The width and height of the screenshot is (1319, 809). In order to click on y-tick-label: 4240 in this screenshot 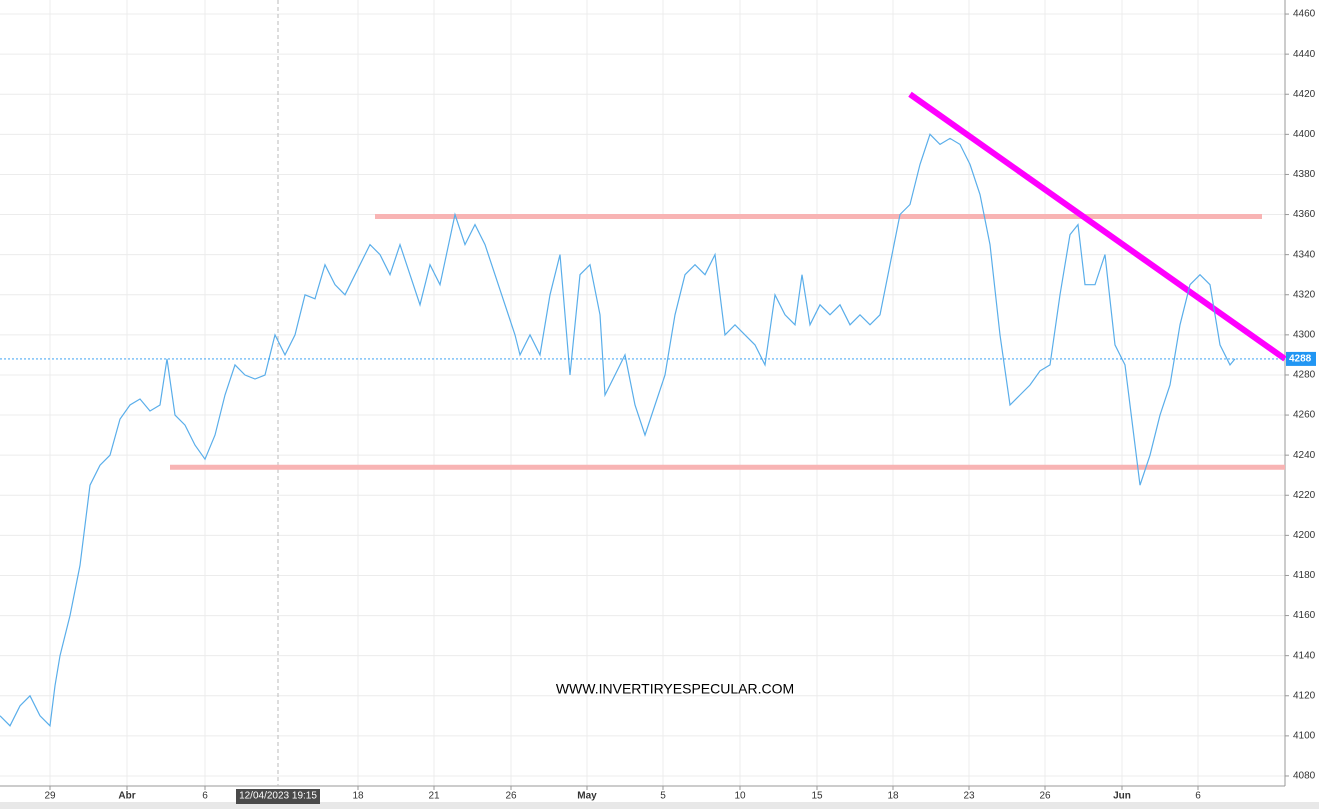, I will do `click(1304, 455)`.